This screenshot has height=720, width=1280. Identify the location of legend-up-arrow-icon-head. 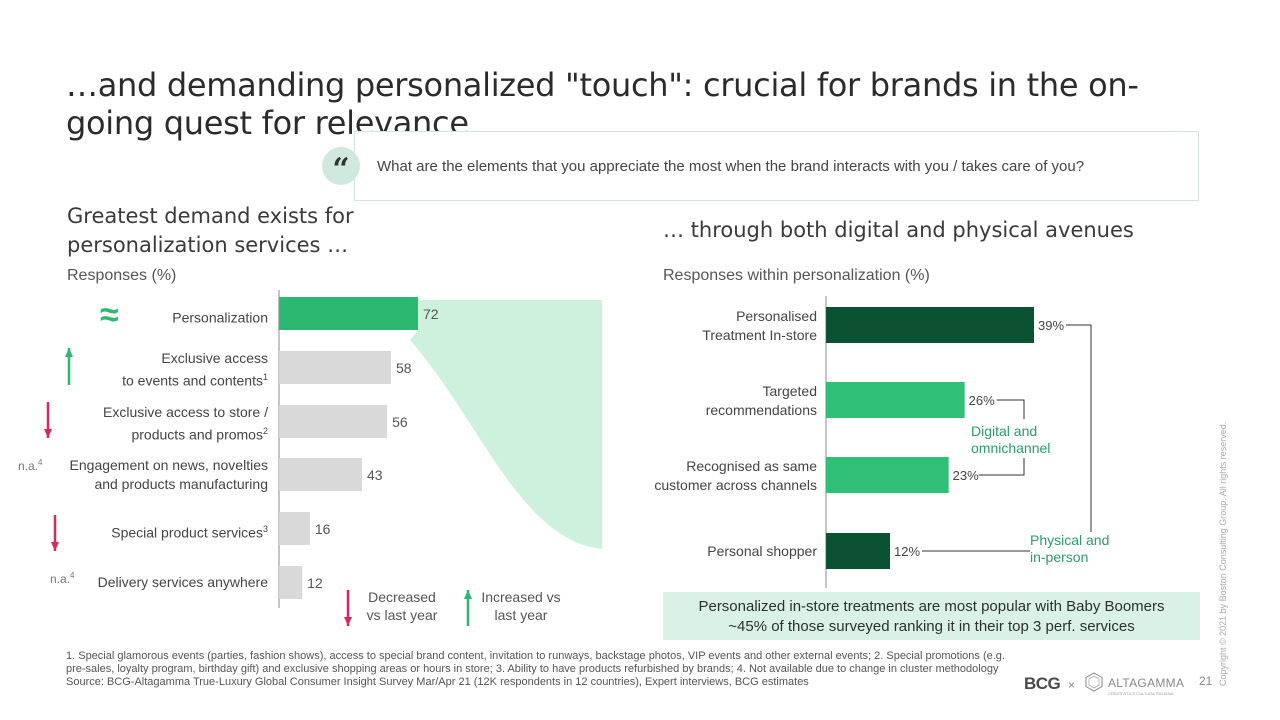
(468, 594).